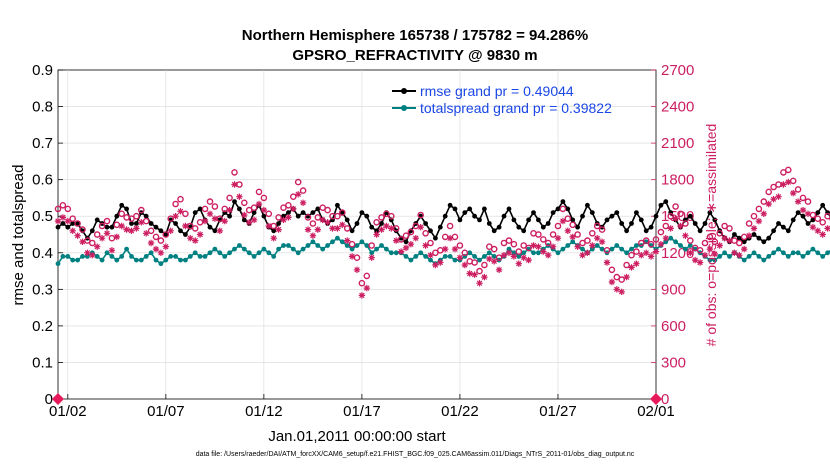  What do you see at coordinates (497, 91) in the screenshot?
I see `legend-rmse-label: rmse grand pr = 0.49044` at bounding box center [497, 91].